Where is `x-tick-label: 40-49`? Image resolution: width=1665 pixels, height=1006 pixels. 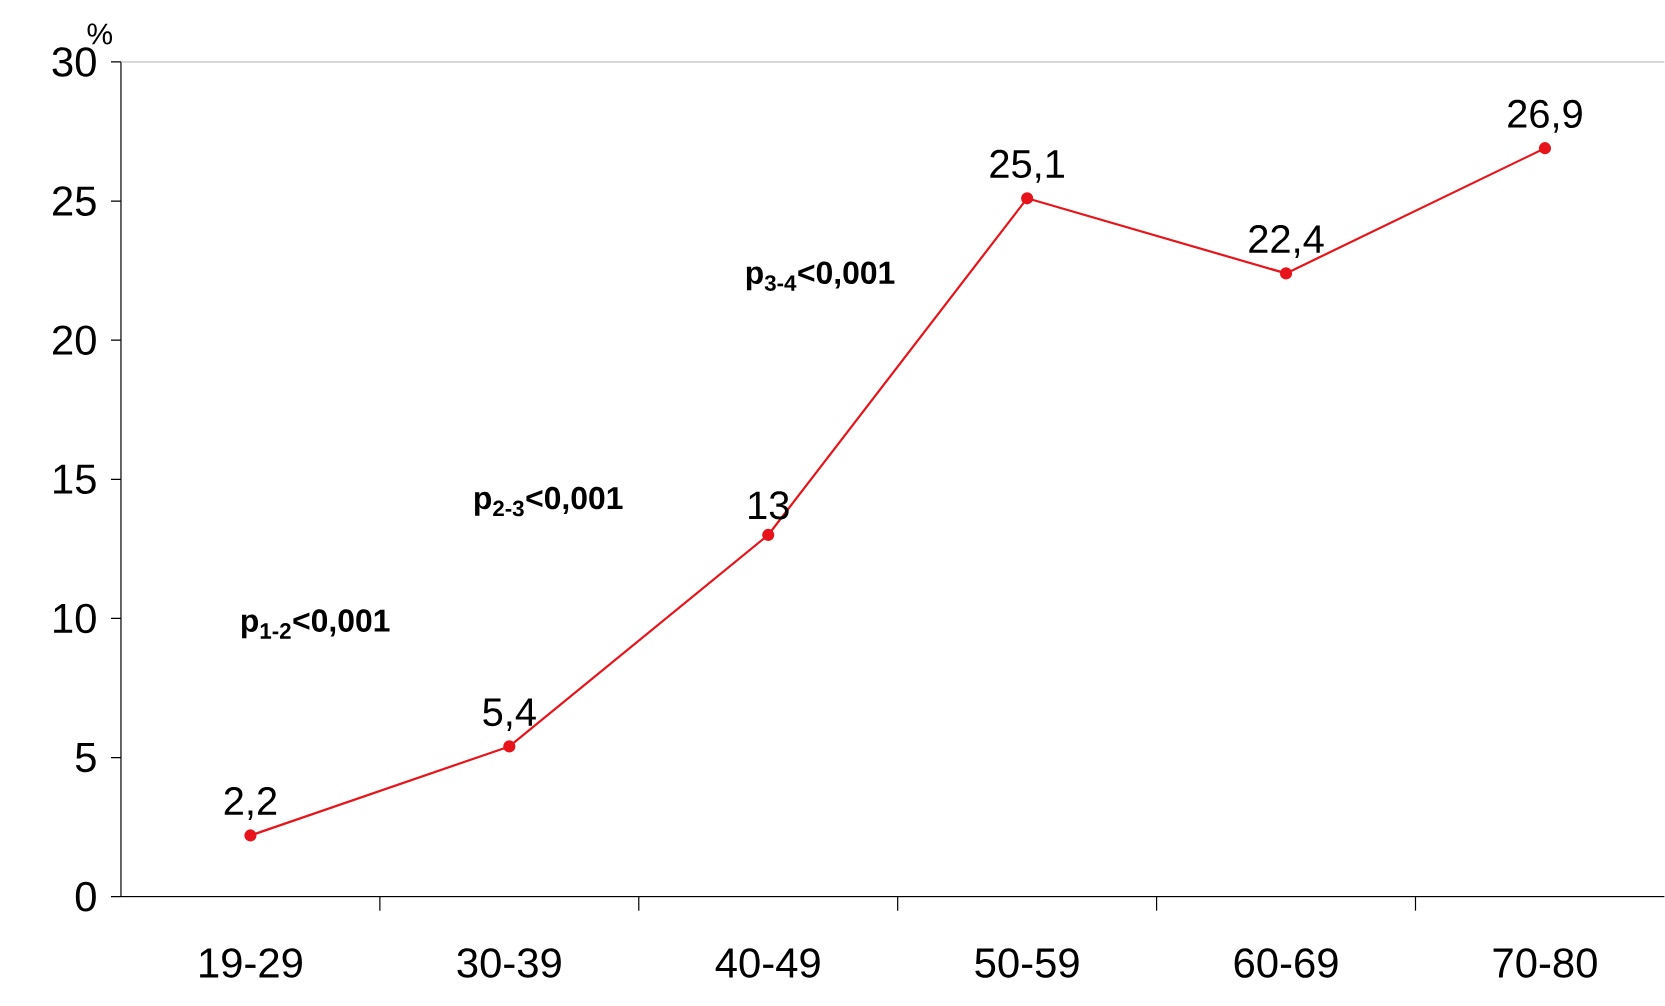 x-tick-label: 40-49 is located at coordinates (767, 963).